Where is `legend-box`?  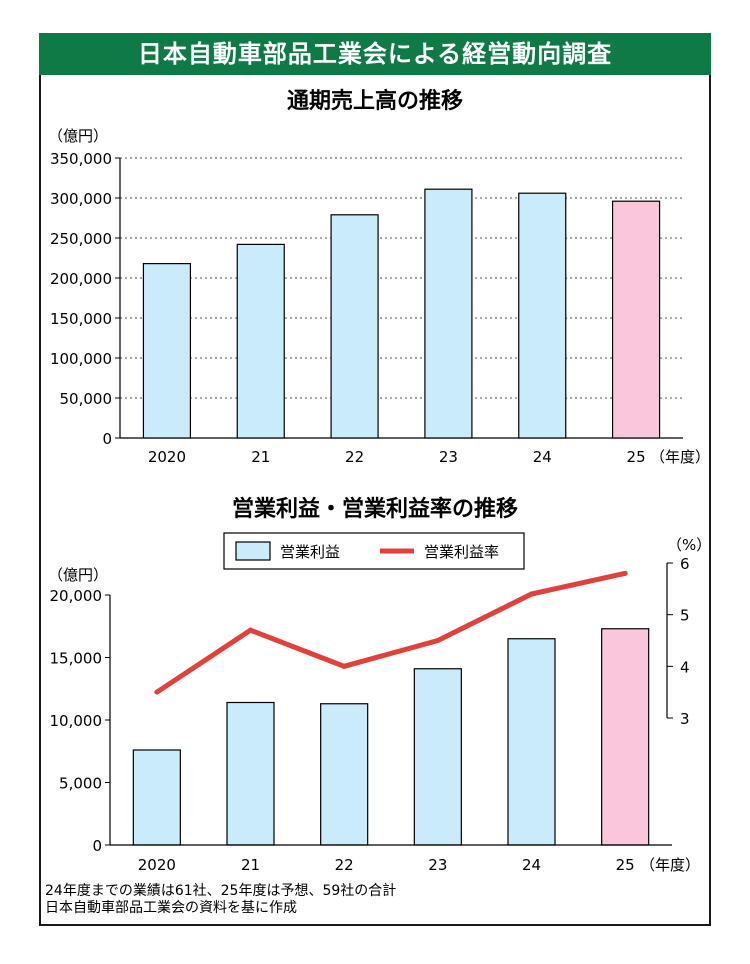
legend-box is located at coordinates (374, 551).